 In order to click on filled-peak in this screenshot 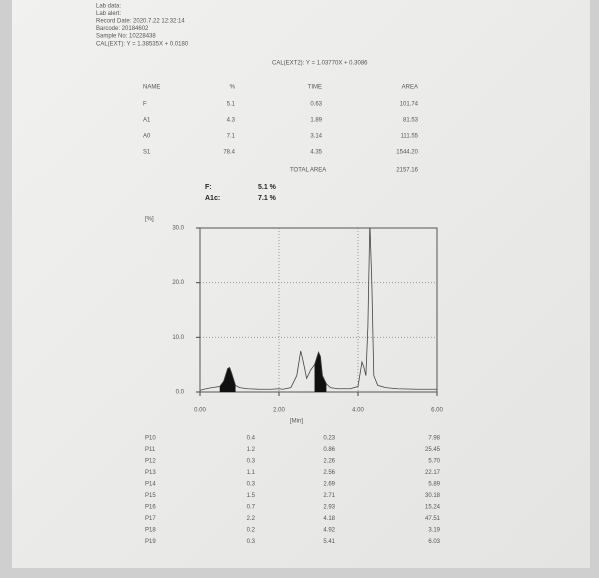, I will do `click(320, 372)`.